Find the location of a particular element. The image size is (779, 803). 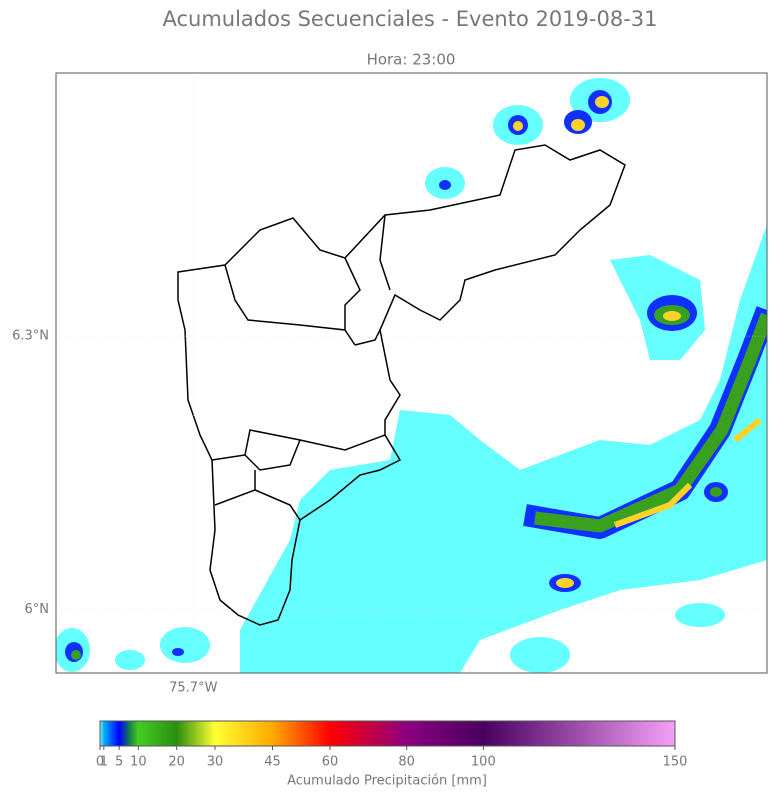

colorbar-tick-label: 30 is located at coordinates (215, 762).